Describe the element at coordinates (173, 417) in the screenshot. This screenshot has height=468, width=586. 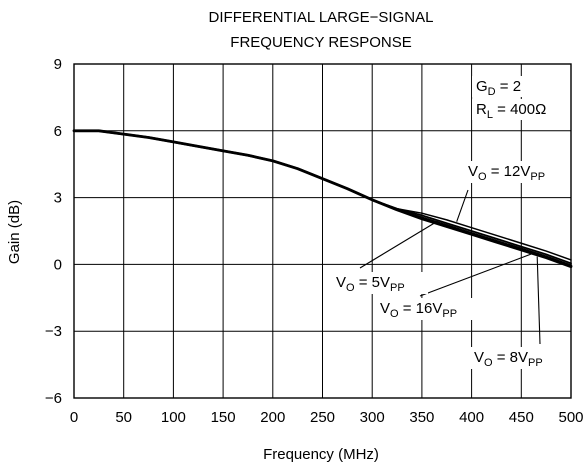
I see `x-tick-label: 100` at that location.